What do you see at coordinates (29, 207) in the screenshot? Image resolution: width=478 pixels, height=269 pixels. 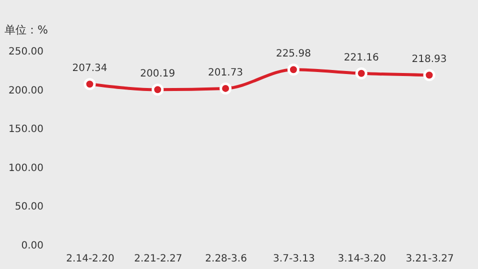 I see `y-tick-label: 50.00` at bounding box center [29, 207].